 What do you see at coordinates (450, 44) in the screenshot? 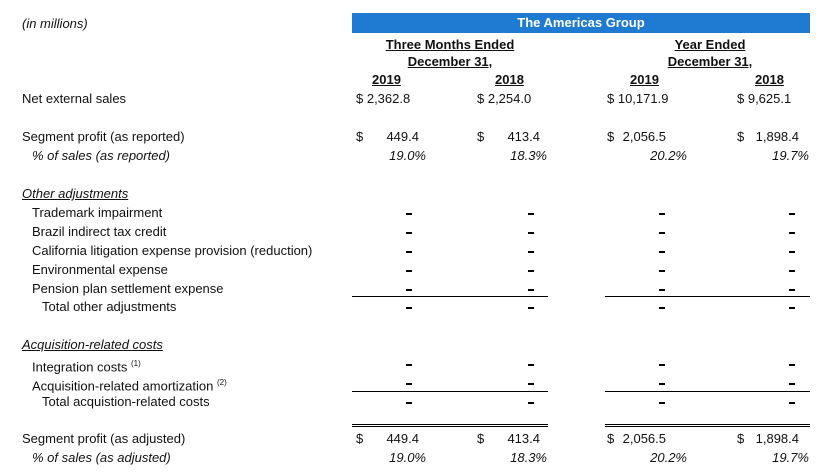
I see `three-months-line1: Three Months Ended` at bounding box center [450, 44].